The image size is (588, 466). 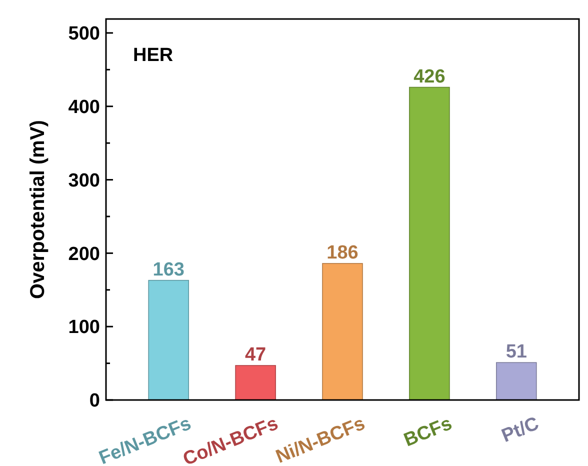 I want to click on y-tick-label: 300, so click(x=84, y=181).